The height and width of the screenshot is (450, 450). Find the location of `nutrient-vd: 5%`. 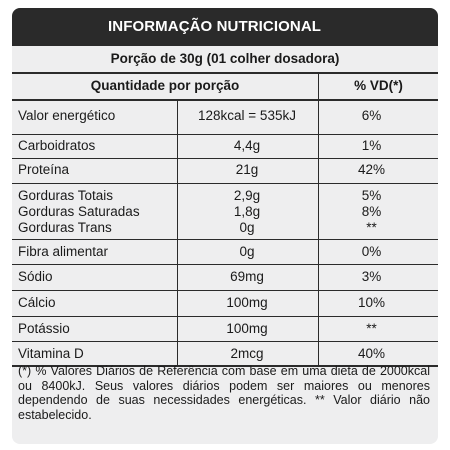

nutrient-vd: 5% is located at coordinates (371, 195).